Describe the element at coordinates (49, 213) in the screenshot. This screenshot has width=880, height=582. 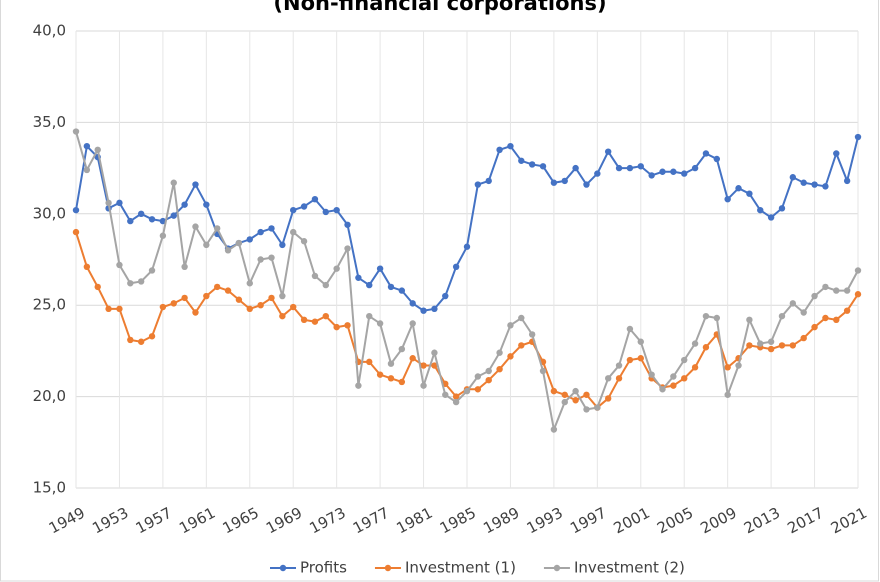
I see `y-tick-label: 30,0` at that location.